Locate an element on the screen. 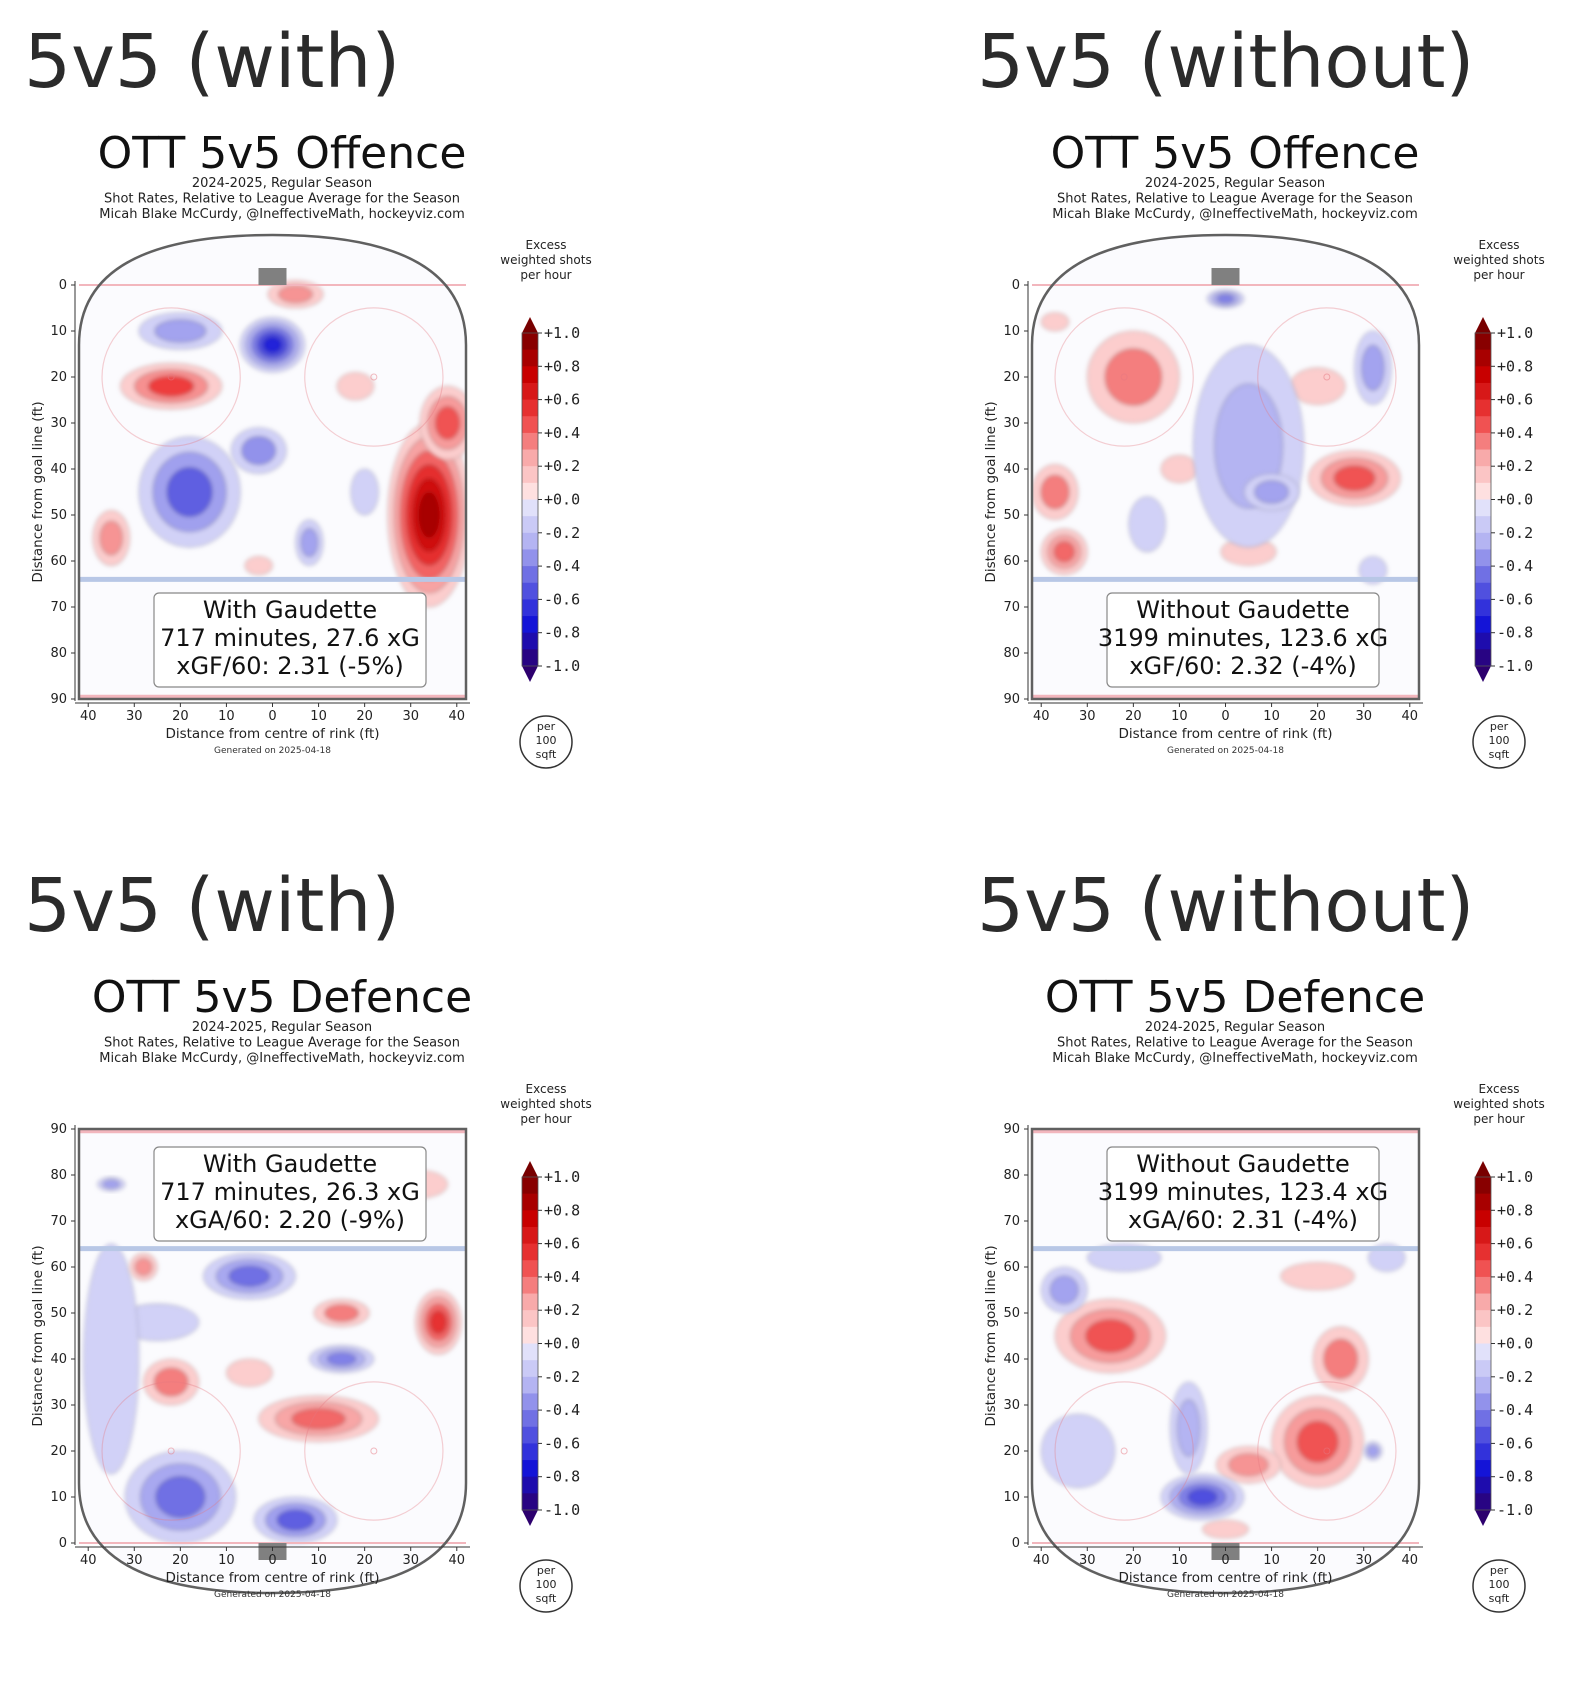  colorbar-tick-label: +0.6 is located at coordinates (562, 1244).